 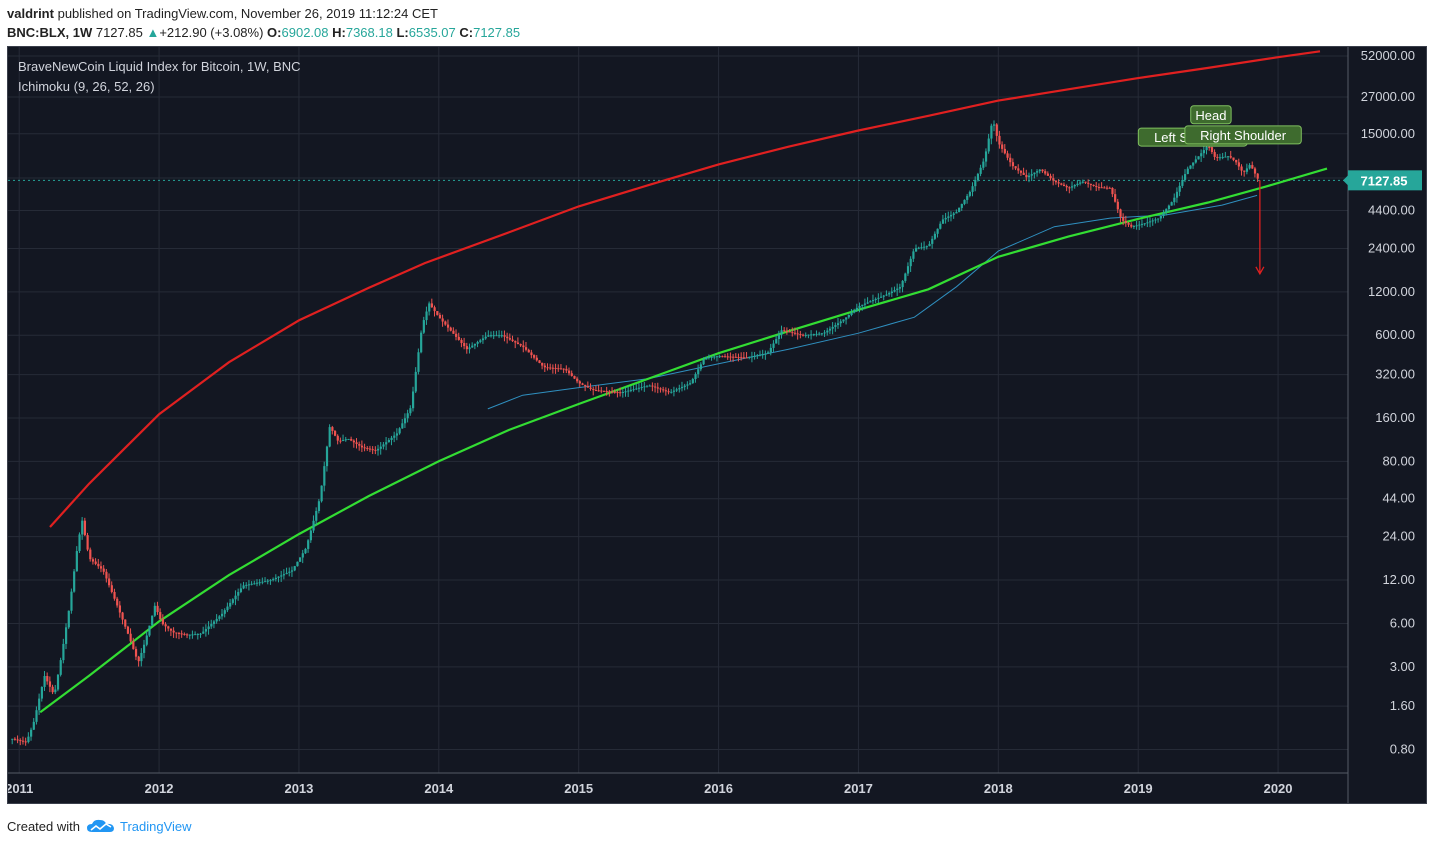 I want to click on price-tag-label: 7127.85, so click(x=1384, y=180).